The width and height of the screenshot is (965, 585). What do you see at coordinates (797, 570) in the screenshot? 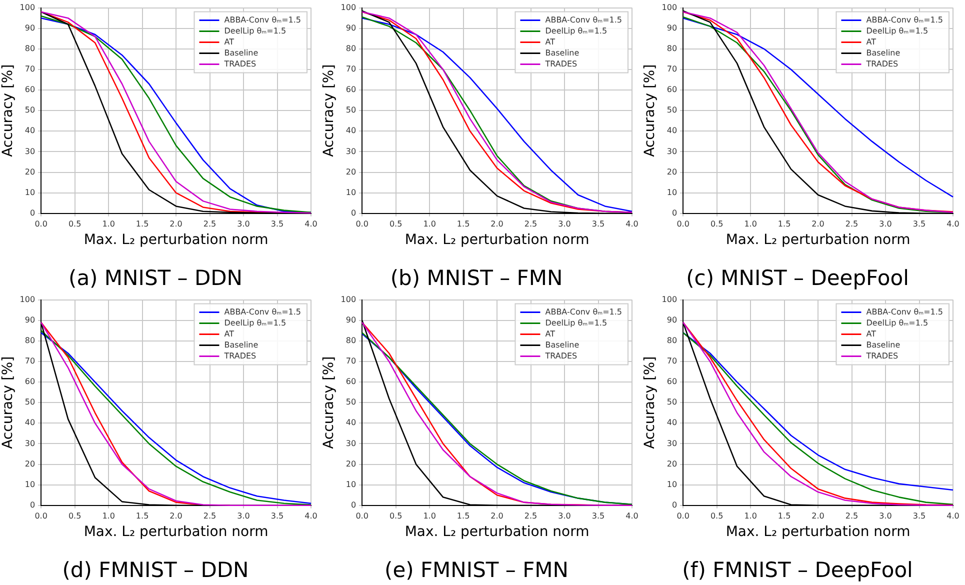
I see `text: (f) FMNIST – DeepFool` at bounding box center [797, 570].